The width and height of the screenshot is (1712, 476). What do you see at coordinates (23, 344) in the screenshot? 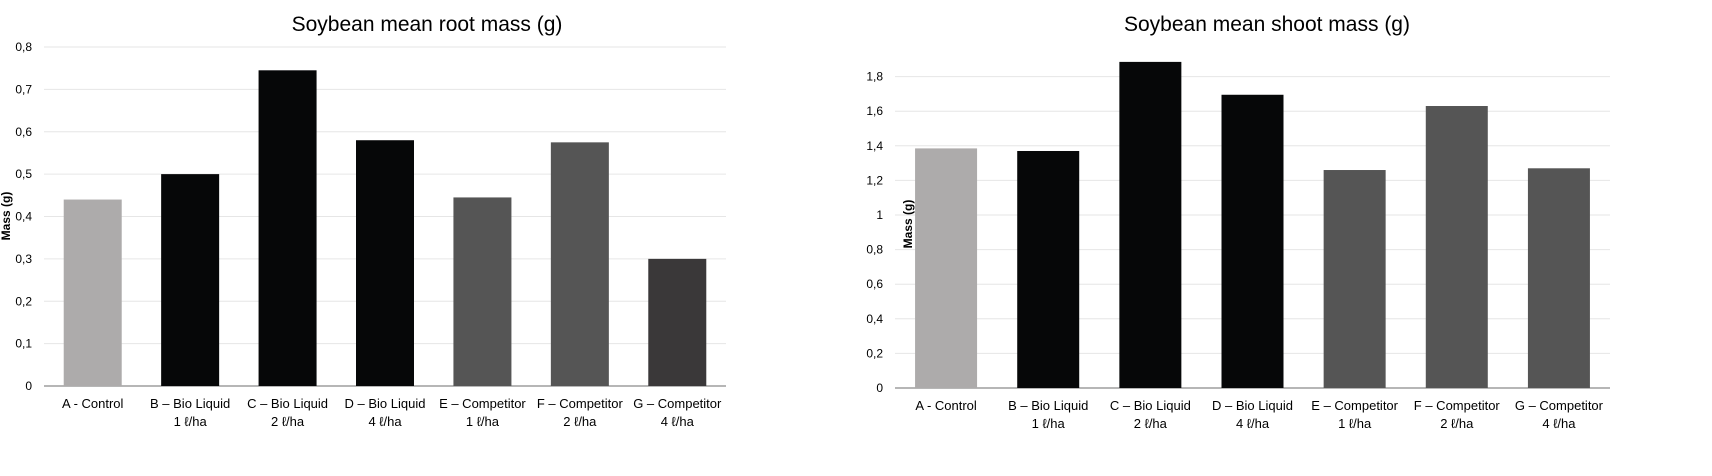
I see `y-tick-label: 0,1` at bounding box center [23, 344].